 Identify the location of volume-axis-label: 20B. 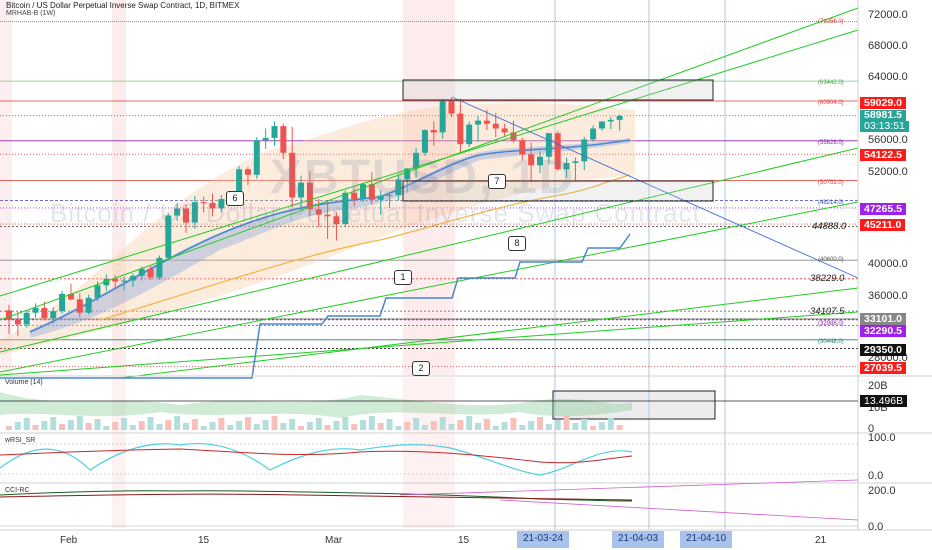
(878, 386).